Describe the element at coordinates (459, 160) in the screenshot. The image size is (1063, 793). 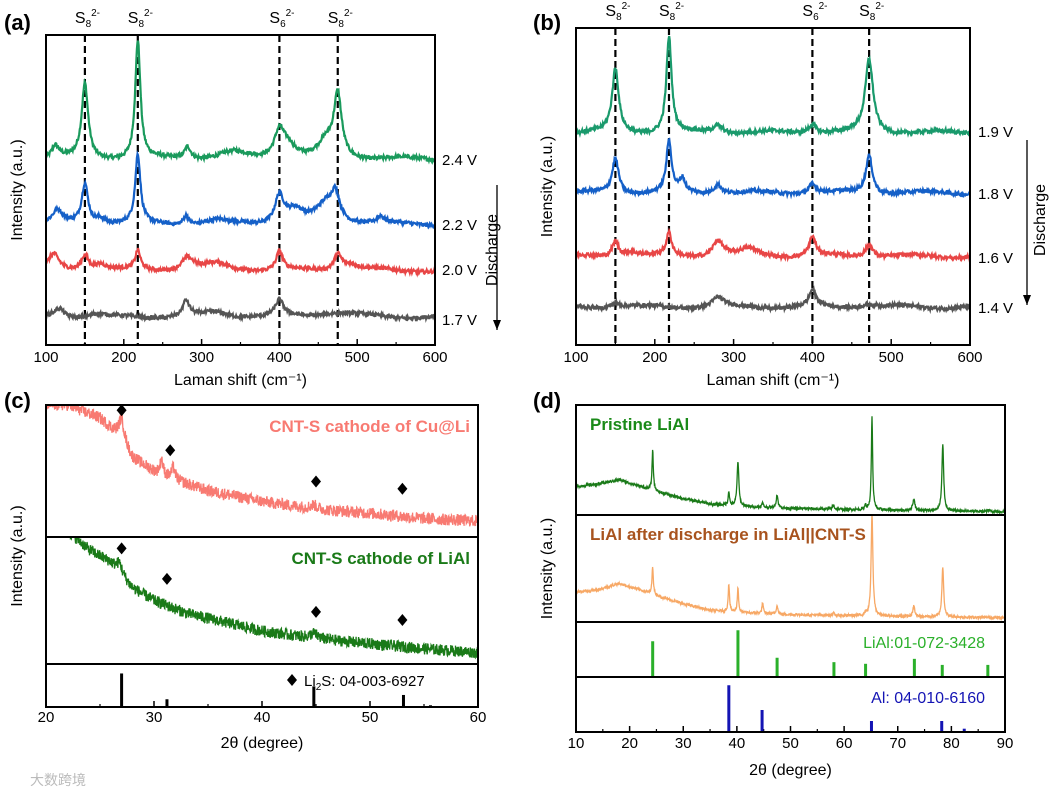
I see `series-label: 2.4 V` at that location.